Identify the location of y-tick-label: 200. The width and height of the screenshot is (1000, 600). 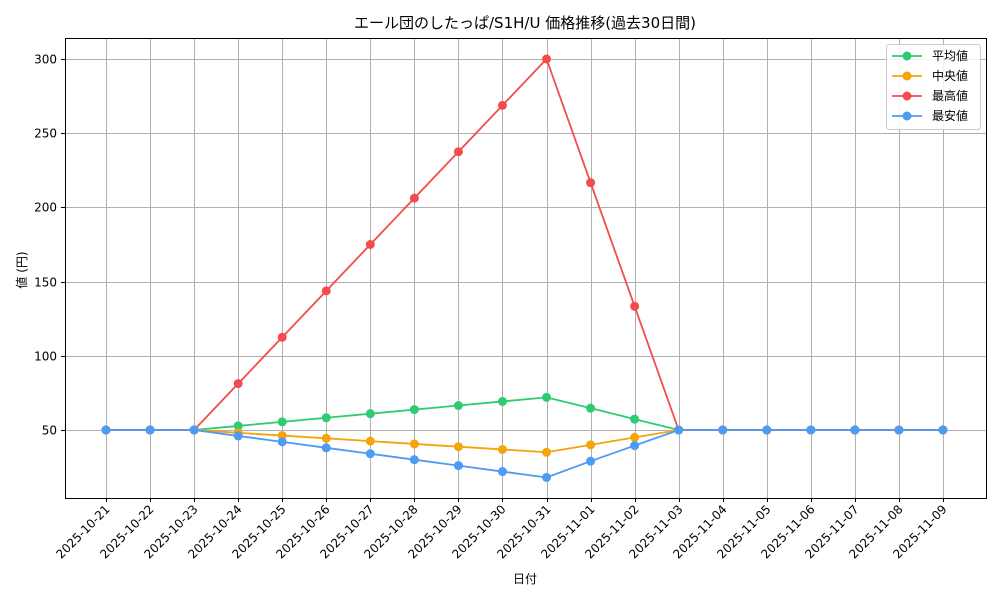
(45, 208).